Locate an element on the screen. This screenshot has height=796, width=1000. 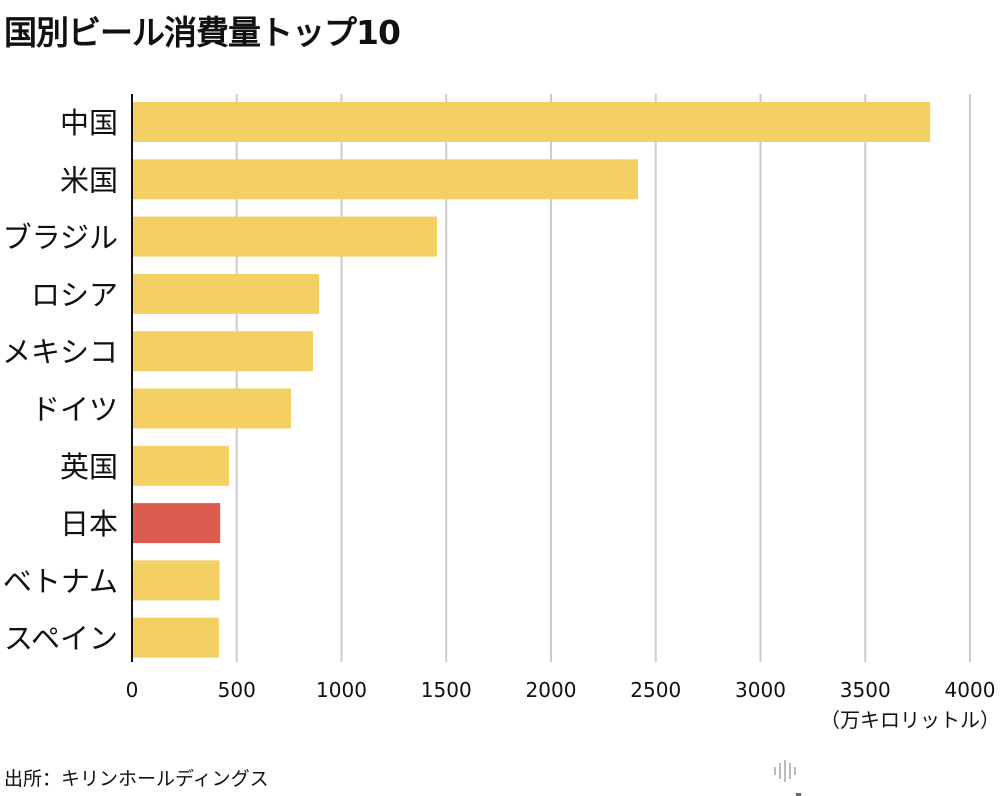
category-label: 米国 is located at coordinates (89, 180).